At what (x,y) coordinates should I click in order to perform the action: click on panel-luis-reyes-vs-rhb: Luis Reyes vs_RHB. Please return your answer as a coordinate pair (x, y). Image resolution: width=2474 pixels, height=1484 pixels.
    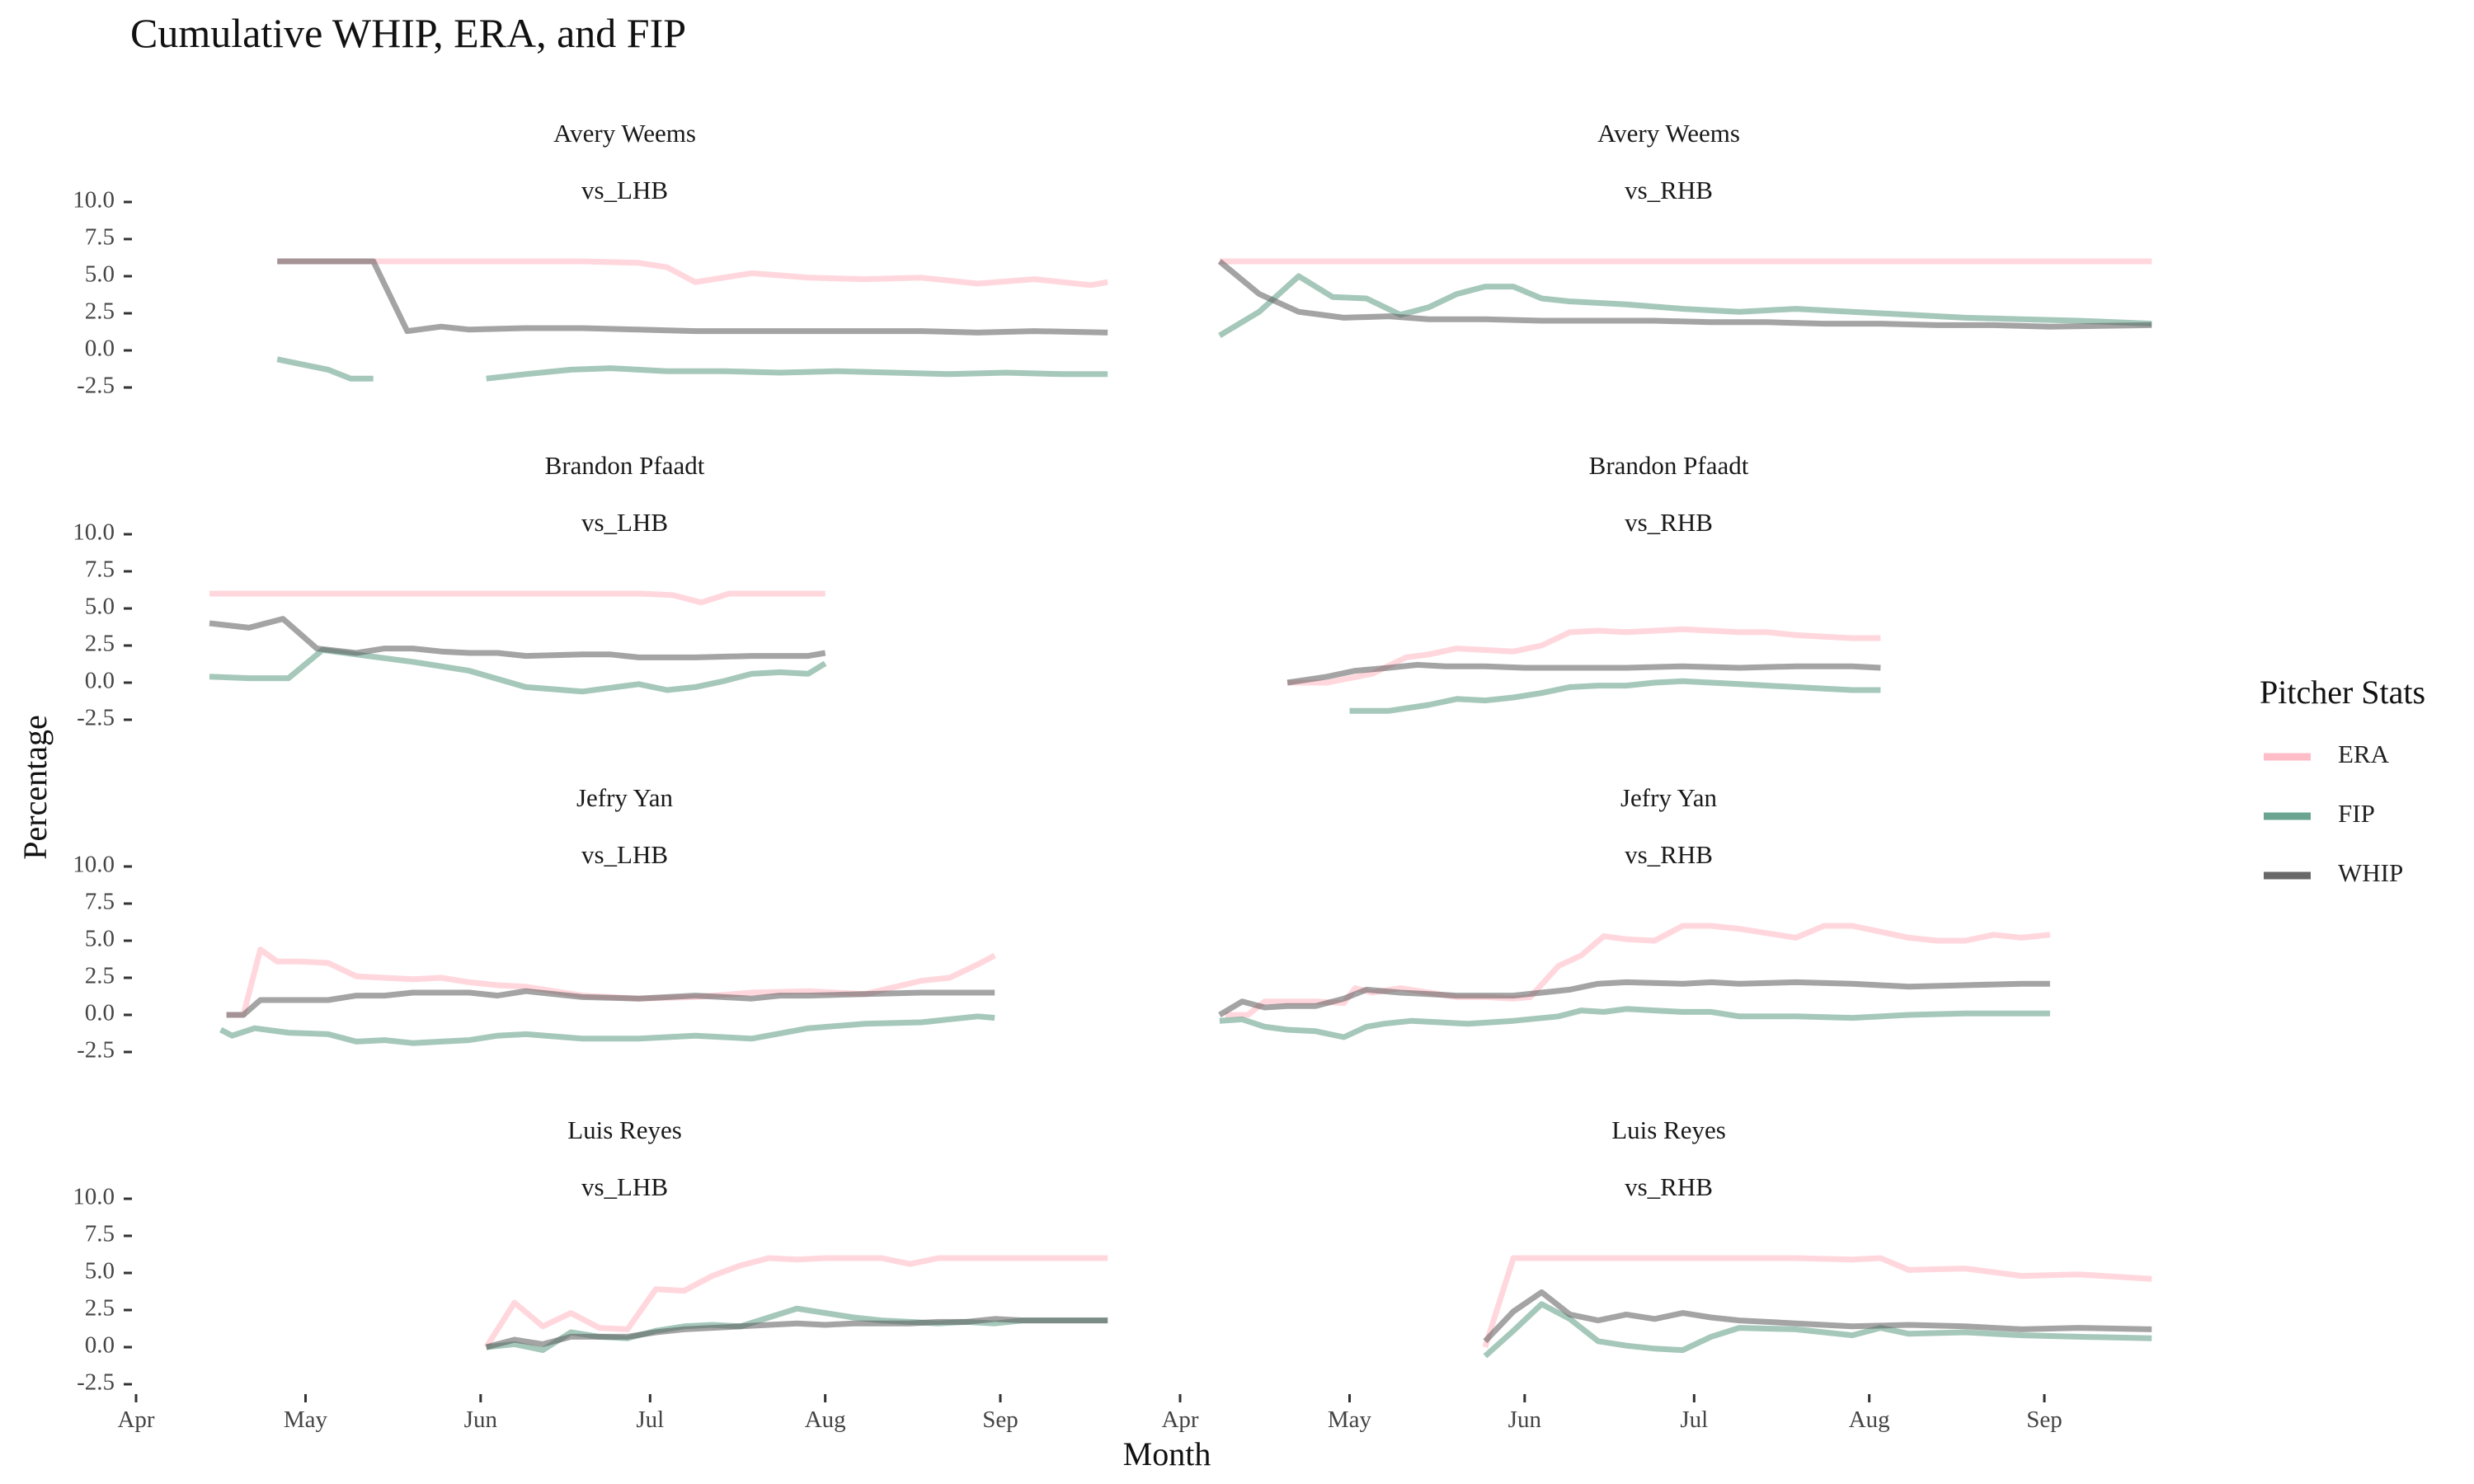
    Looking at the image, I should click on (1817, 1237).